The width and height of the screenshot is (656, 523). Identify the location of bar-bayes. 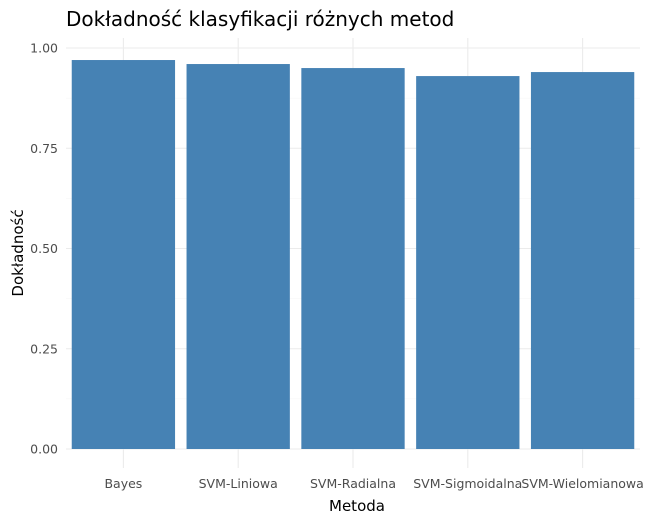
(123, 254).